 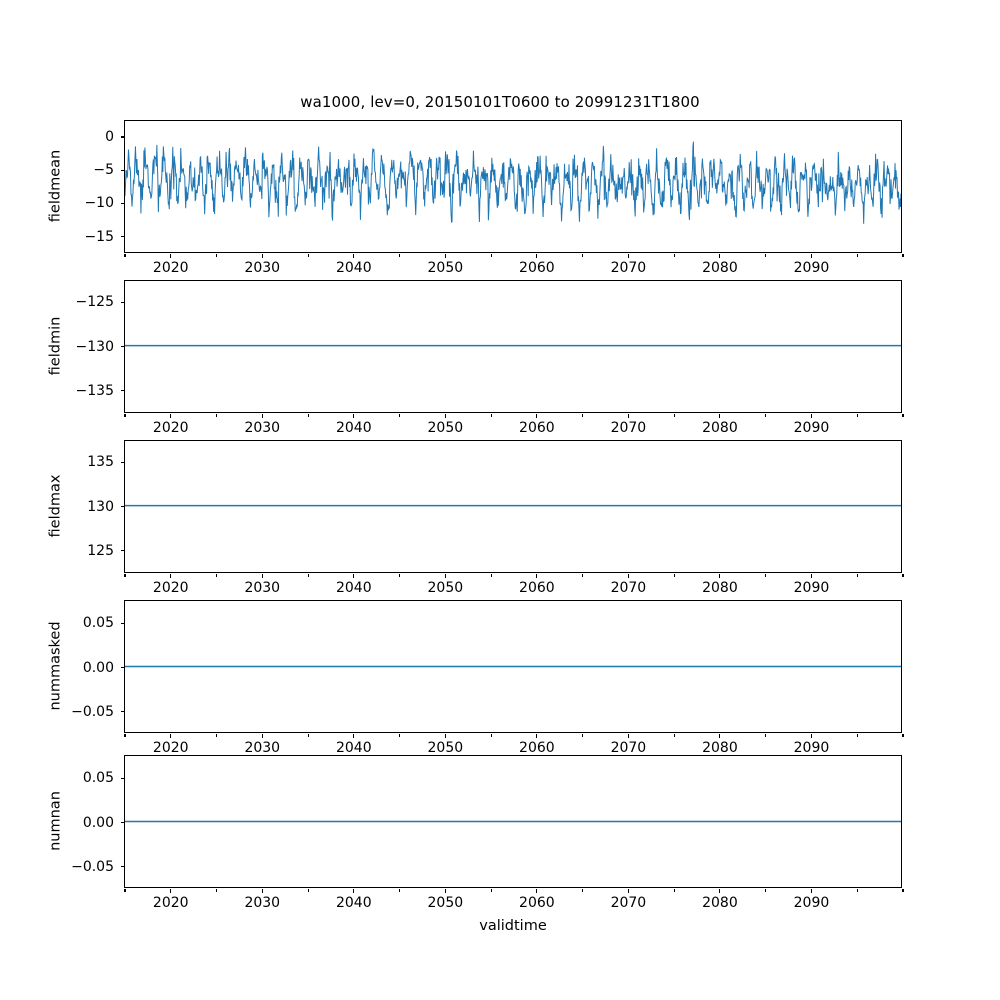 I want to click on y-axis-label-fieldmean: fieldmean, so click(x=55, y=185).